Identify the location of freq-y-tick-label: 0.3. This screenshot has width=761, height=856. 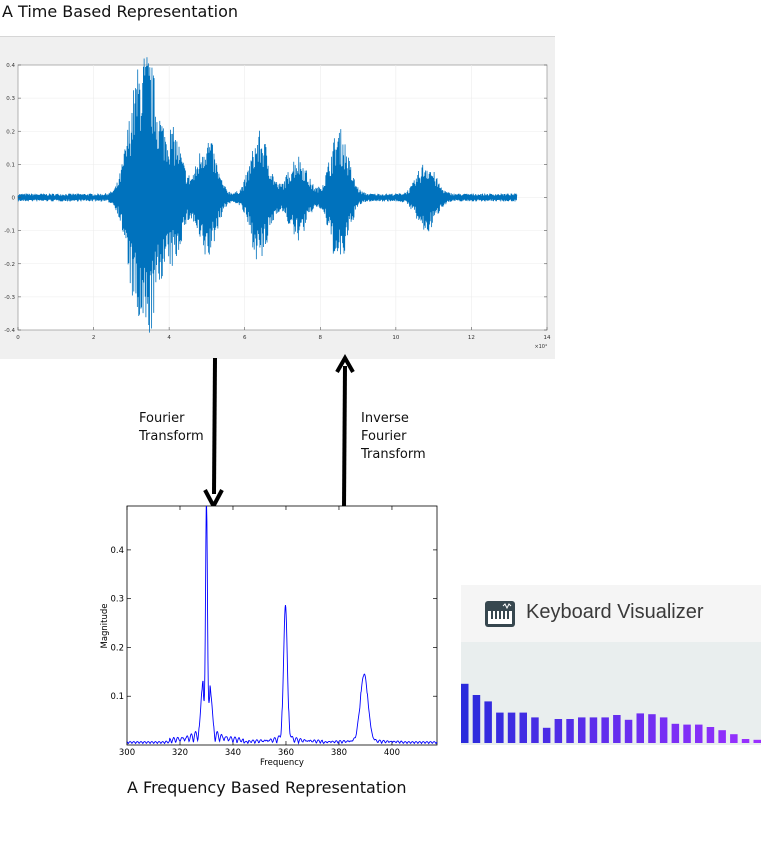
(117, 600).